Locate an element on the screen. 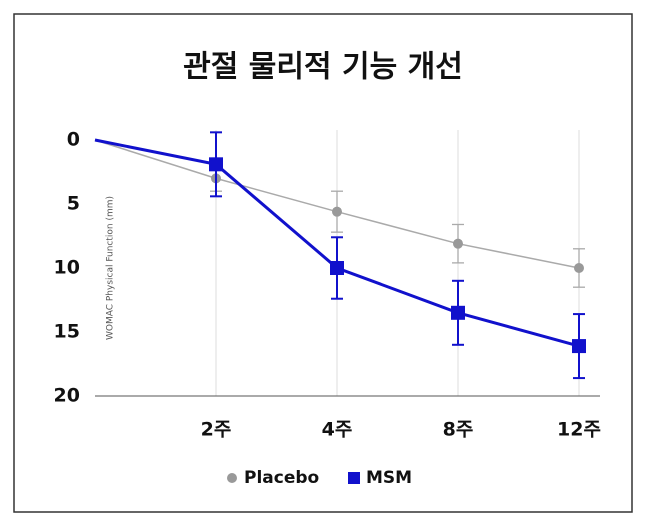  x-tick-label: 12주 is located at coordinates (579, 430).